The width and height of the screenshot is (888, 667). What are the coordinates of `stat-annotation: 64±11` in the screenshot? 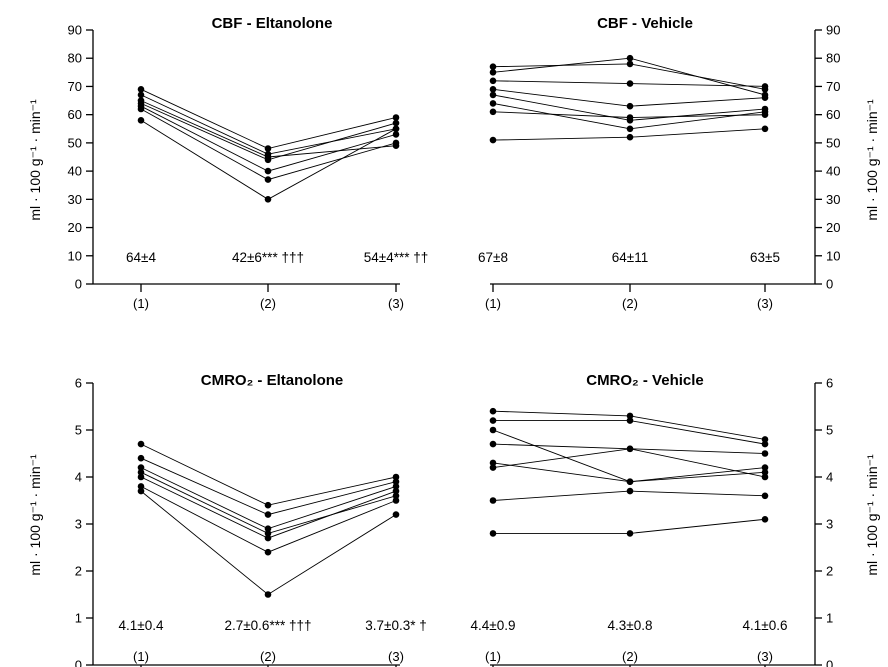 It's located at (630, 257).